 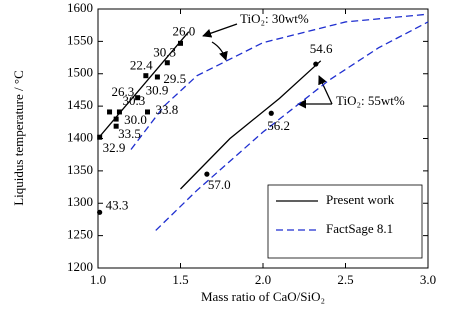 I want to click on legend-label: Present work, so click(x=360, y=199).